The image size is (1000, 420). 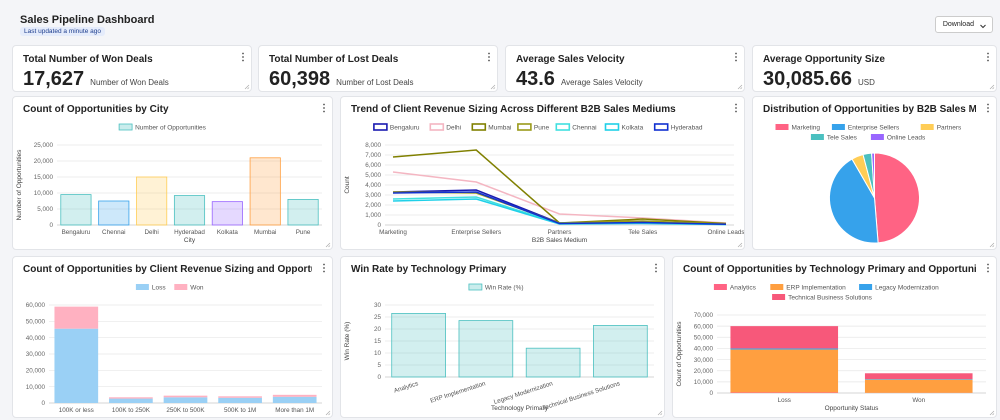 What do you see at coordinates (918, 400) in the screenshot?
I see `x-tick-label: Won` at bounding box center [918, 400].